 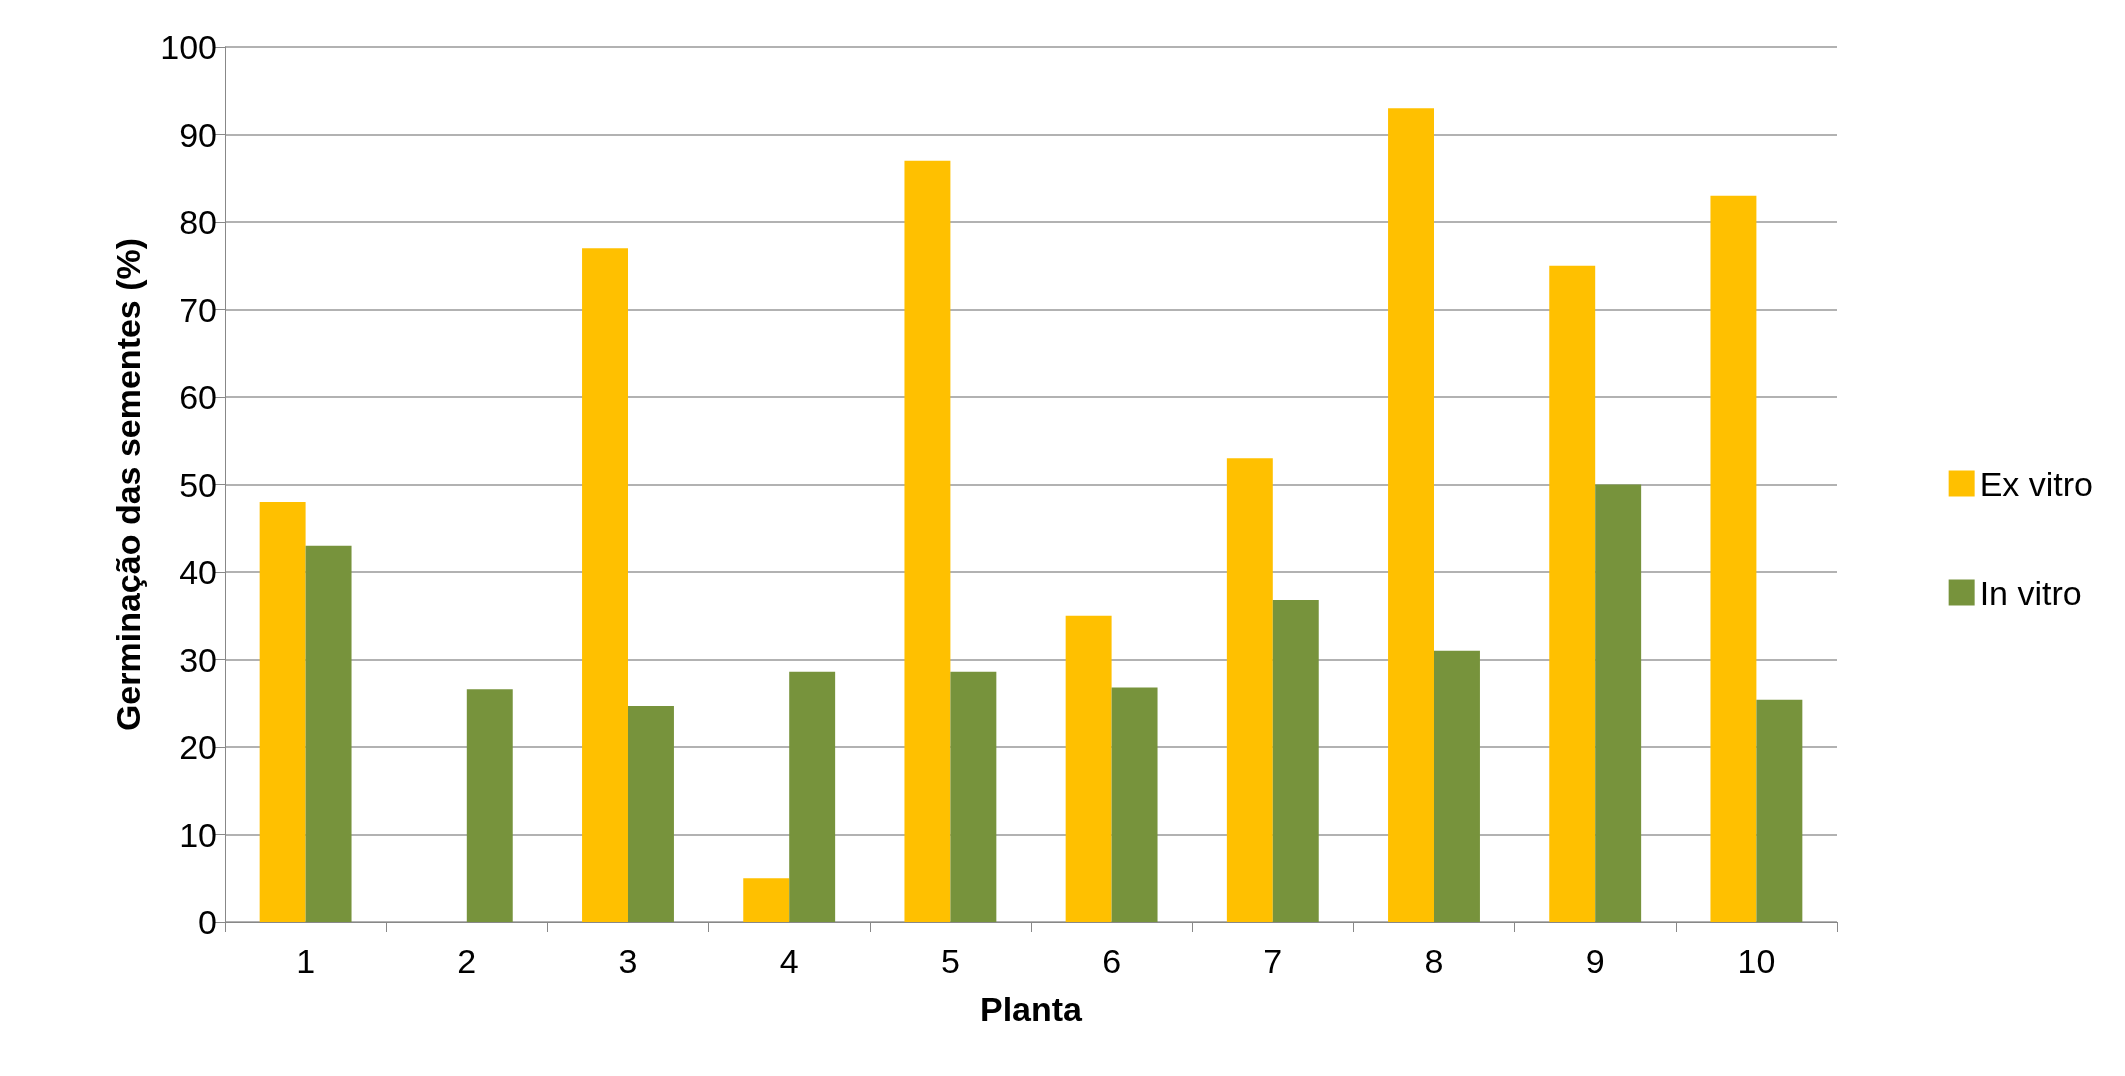 What do you see at coordinates (188, 47) in the screenshot?
I see `y-tick-label: 100` at bounding box center [188, 47].